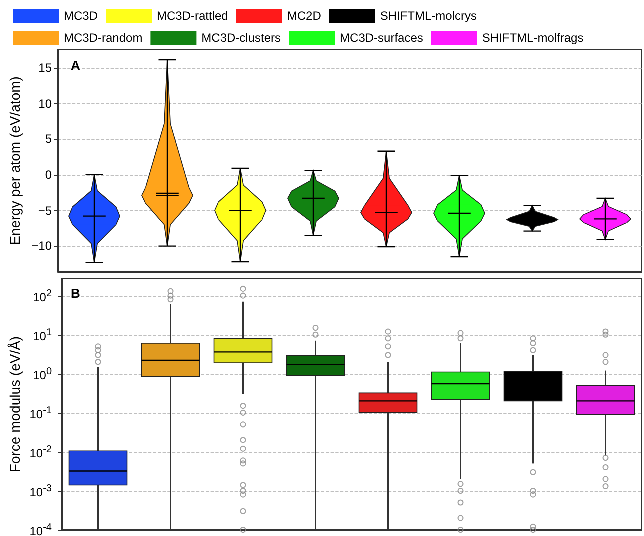 The image size is (644, 536). Describe the element at coordinates (81, 16) in the screenshot. I see `legend-label: MC3D` at that location.